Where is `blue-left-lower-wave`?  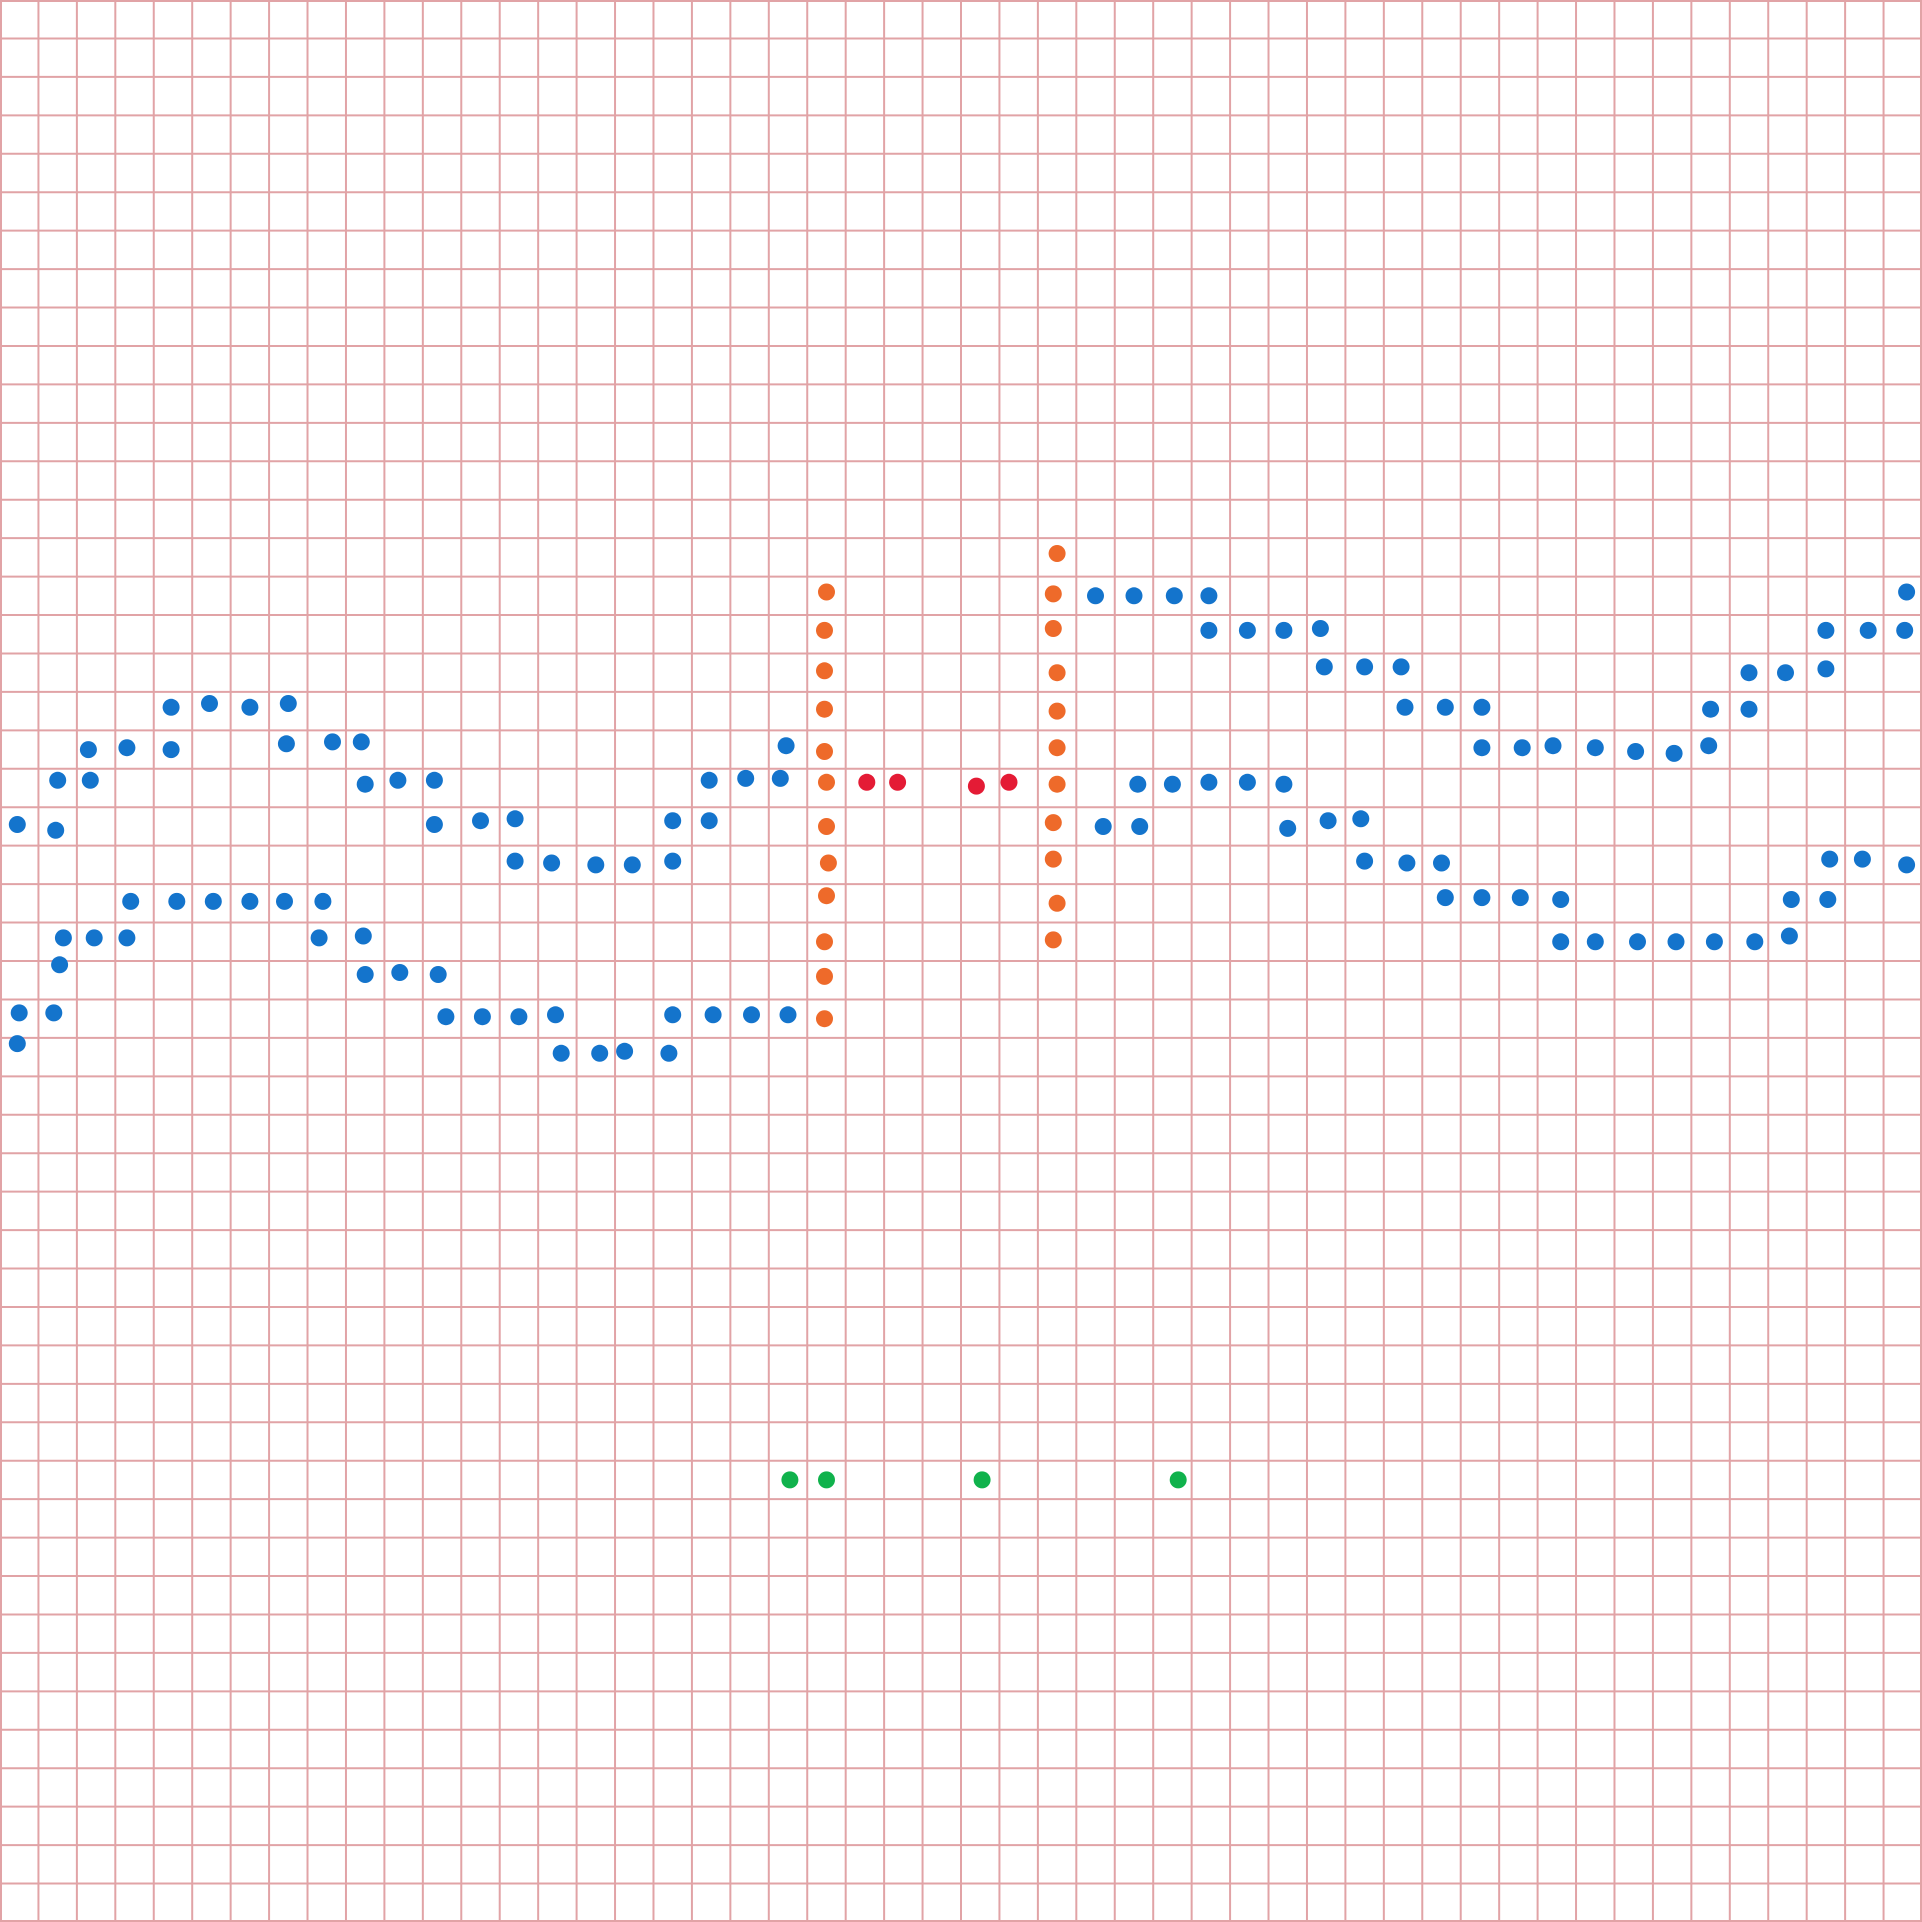 blue-left-lower-wave is located at coordinates (402, 977).